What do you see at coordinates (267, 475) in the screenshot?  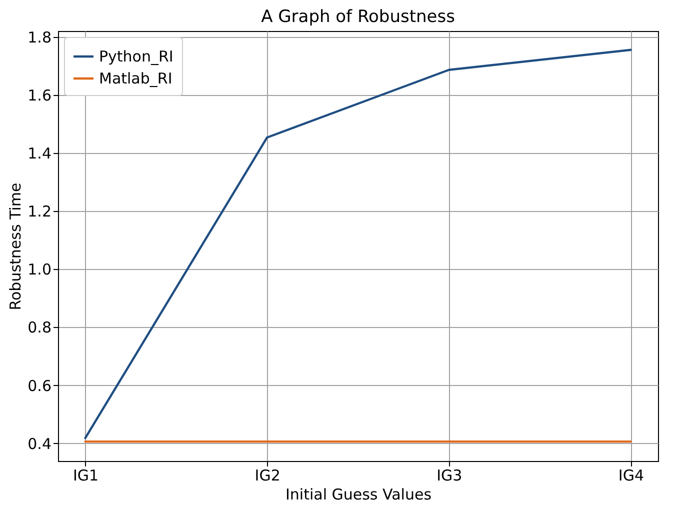 I see `x-tick-label: IG2` at bounding box center [267, 475].